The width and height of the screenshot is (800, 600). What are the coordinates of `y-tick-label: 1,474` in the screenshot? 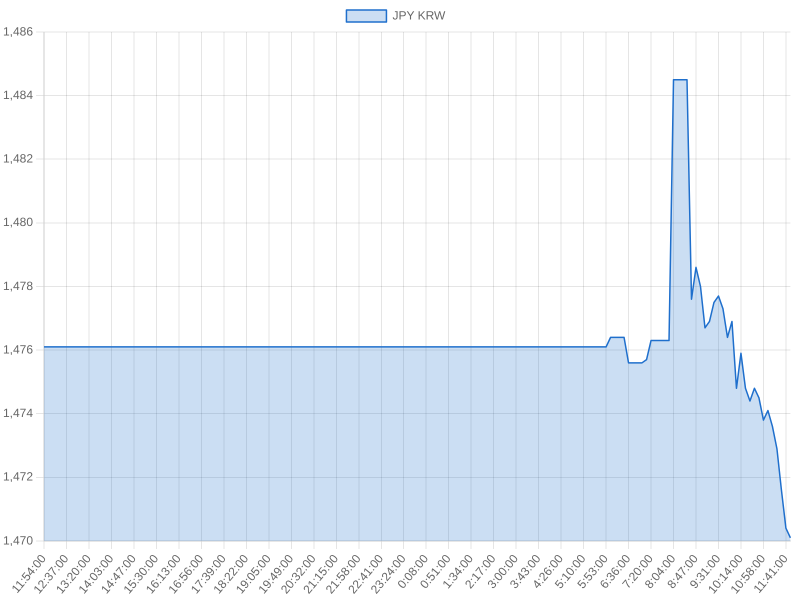 It's located at (18, 413).